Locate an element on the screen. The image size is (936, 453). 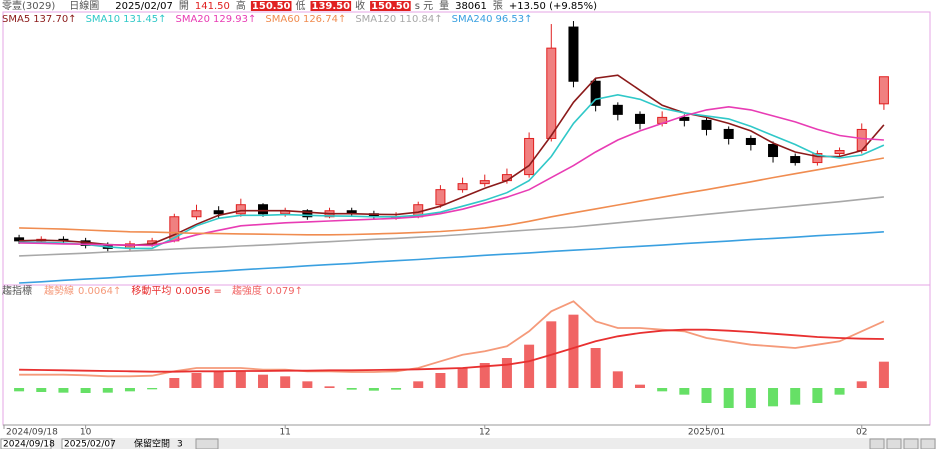
date-label: 11 is located at coordinates (284, 433).